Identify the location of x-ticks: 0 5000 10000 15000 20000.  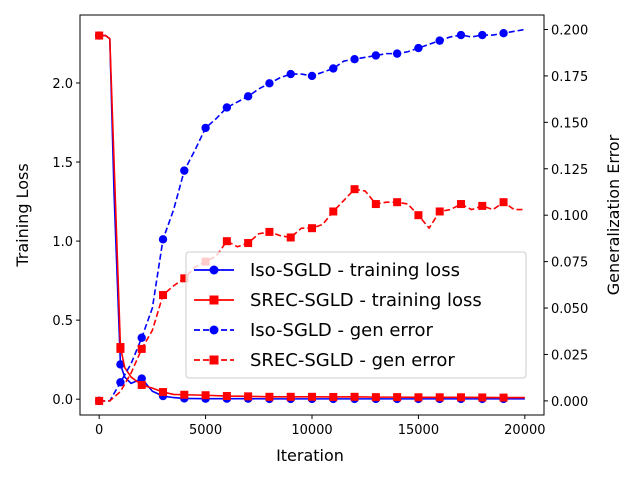
(320, 426).